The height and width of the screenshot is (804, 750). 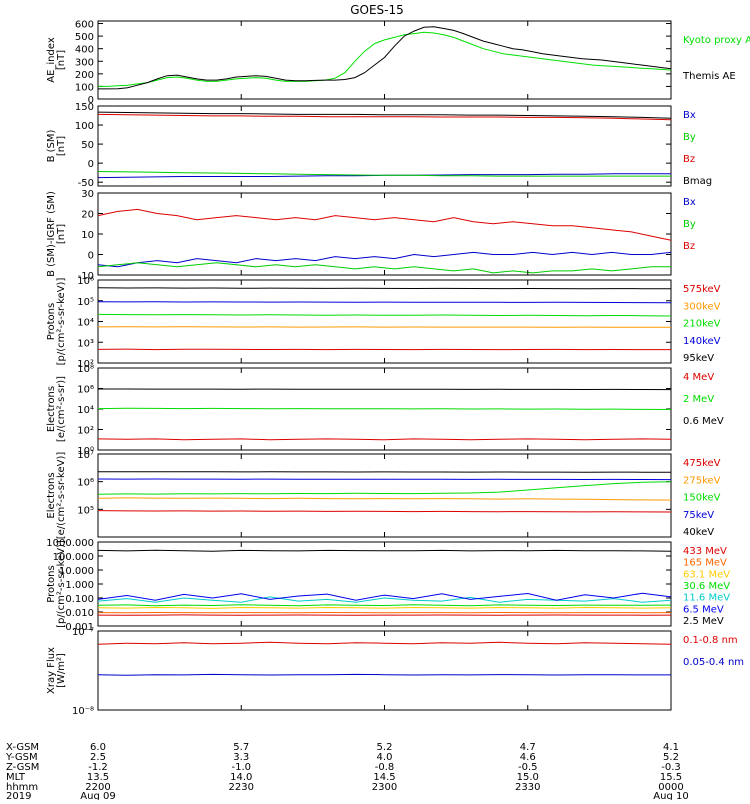 What do you see at coordinates (698, 532) in the screenshot?
I see `legend-label: 40keV` at bounding box center [698, 532].